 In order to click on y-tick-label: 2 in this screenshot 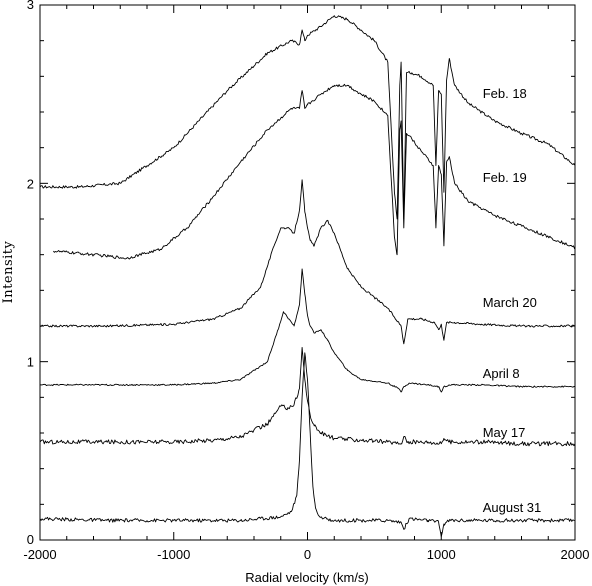, I will do `click(30, 183)`.